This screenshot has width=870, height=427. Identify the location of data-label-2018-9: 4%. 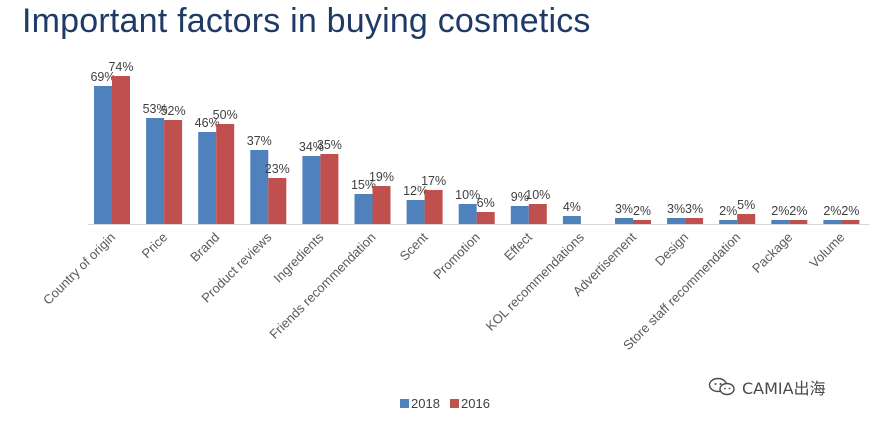
(572, 207).